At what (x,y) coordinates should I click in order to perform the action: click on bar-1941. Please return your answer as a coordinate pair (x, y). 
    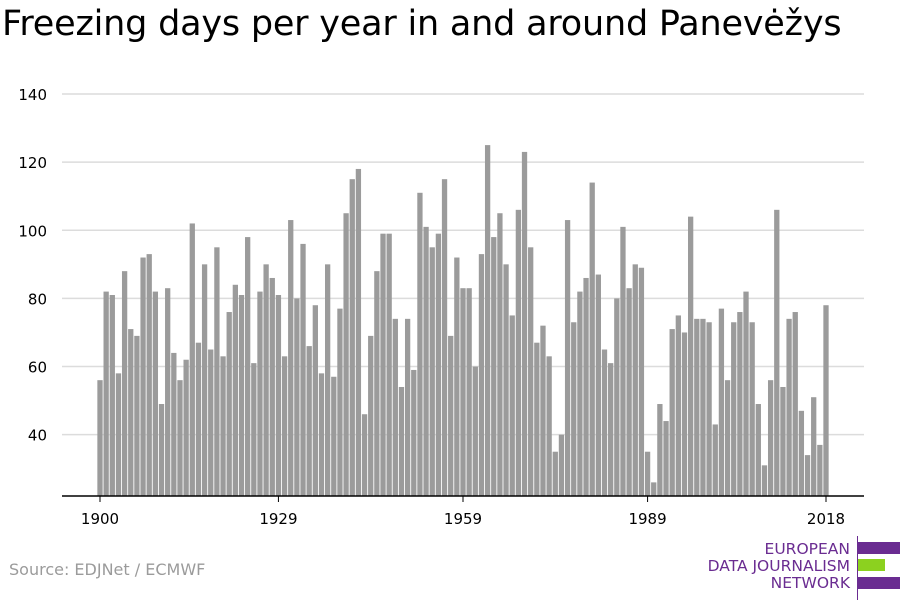
    Looking at the image, I should click on (352, 337).